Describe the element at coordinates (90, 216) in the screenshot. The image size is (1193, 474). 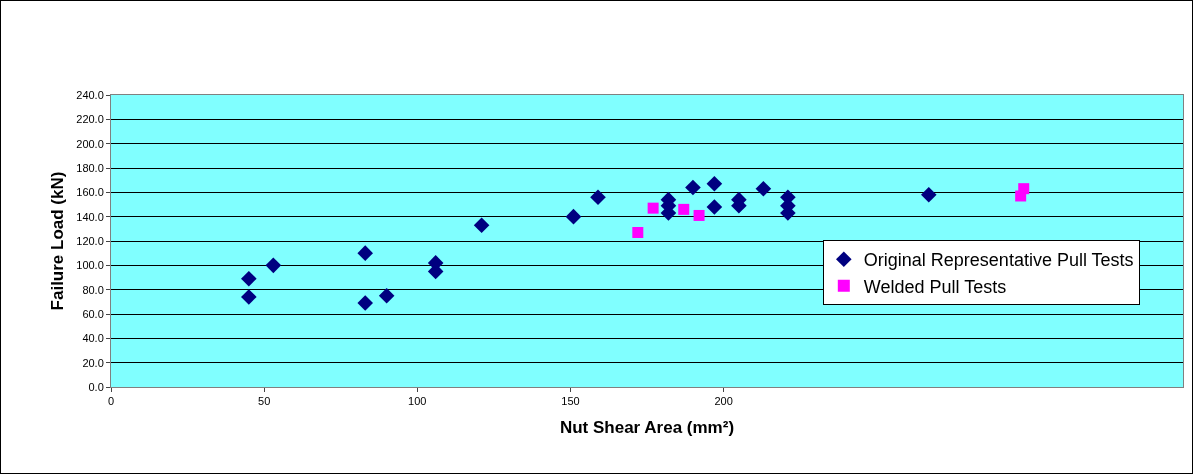
I see `y-tick-label: 140.0` at that location.